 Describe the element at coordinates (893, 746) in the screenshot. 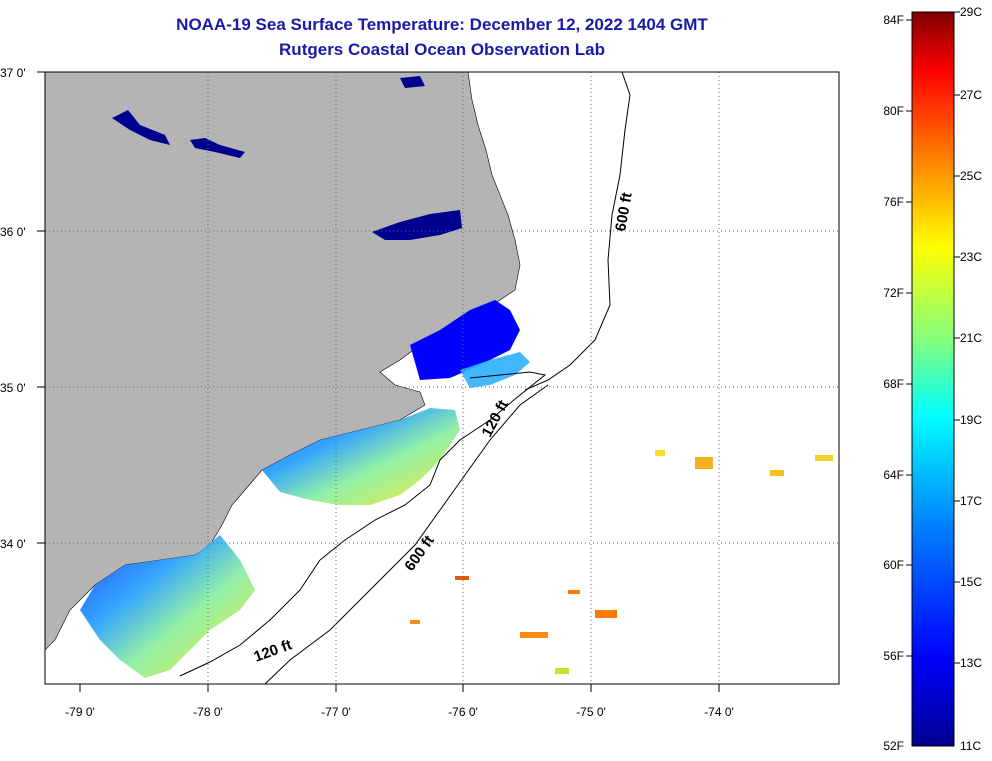

I see `colorbar-f-52: 52F` at that location.